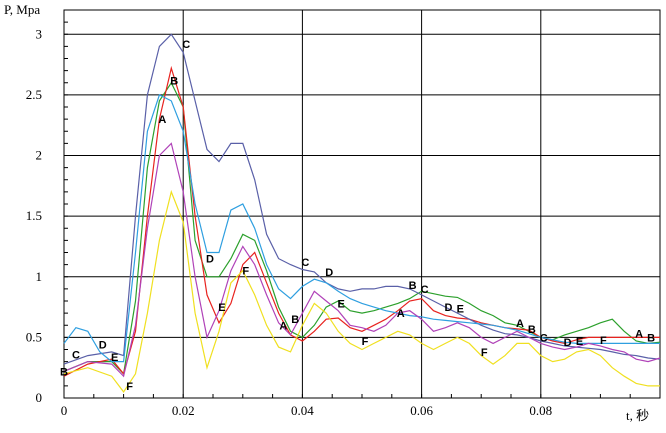 The height and width of the screenshot is (433, 666). I want to click on x-axis-label: t, 秒, so click(637, 415).